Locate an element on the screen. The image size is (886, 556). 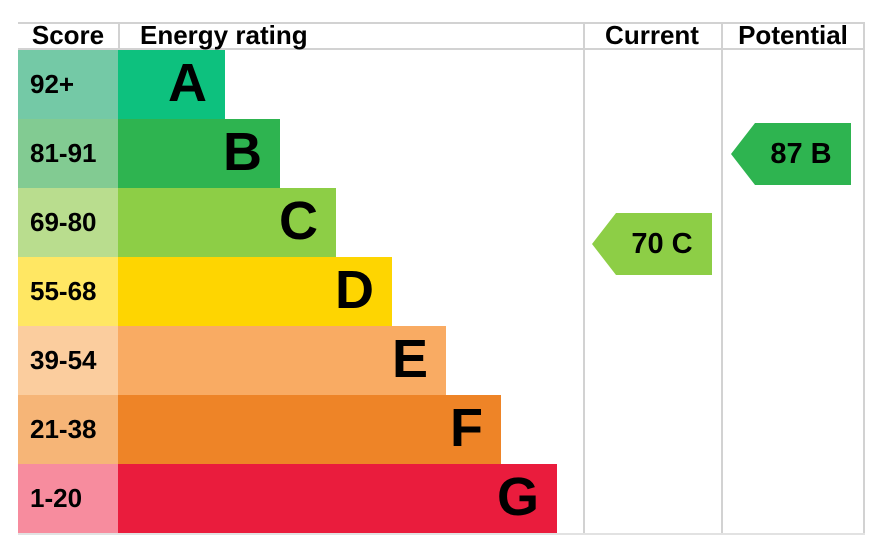
header-divider-score is located at coordinates (119, 36).